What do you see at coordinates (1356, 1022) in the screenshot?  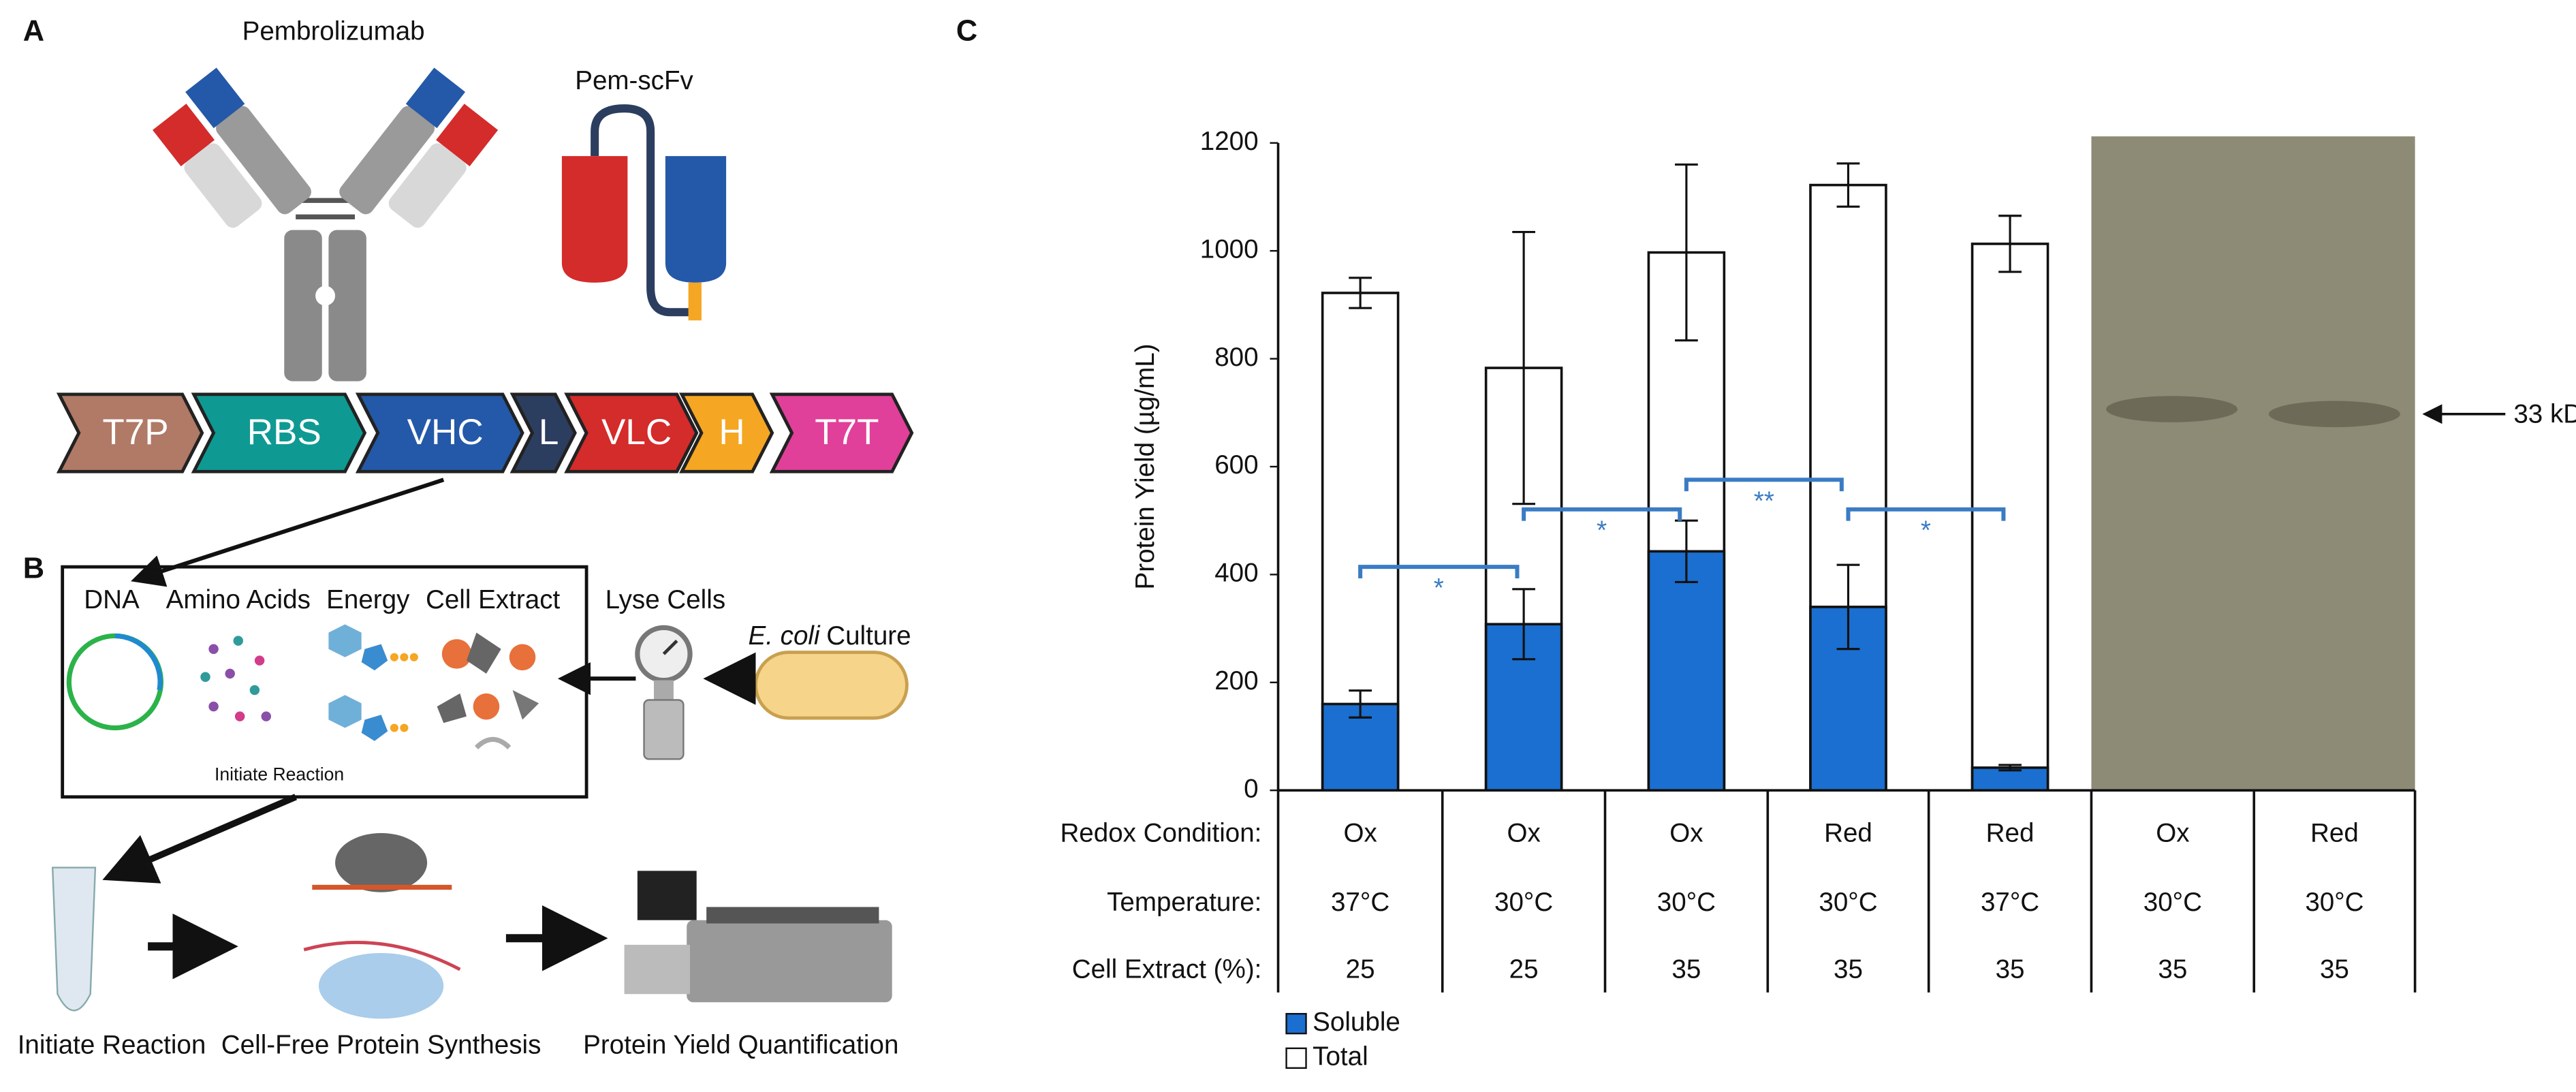 I see `legend-label: Soluble` at bounding box center [1356, 1022].